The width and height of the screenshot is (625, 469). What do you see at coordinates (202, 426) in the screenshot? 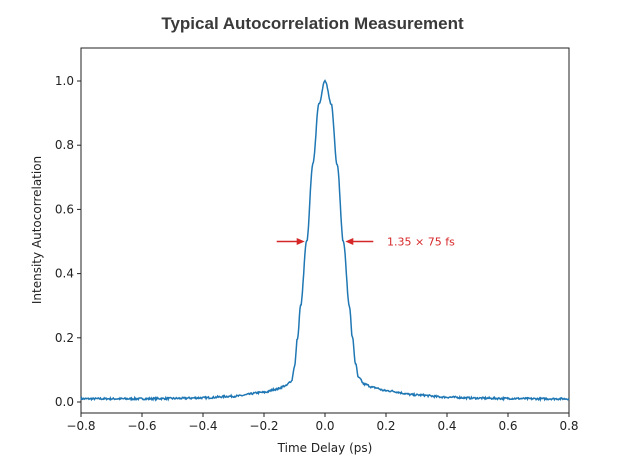
I see `x-tick-label: −0.4` at bounding box center [202, 426].